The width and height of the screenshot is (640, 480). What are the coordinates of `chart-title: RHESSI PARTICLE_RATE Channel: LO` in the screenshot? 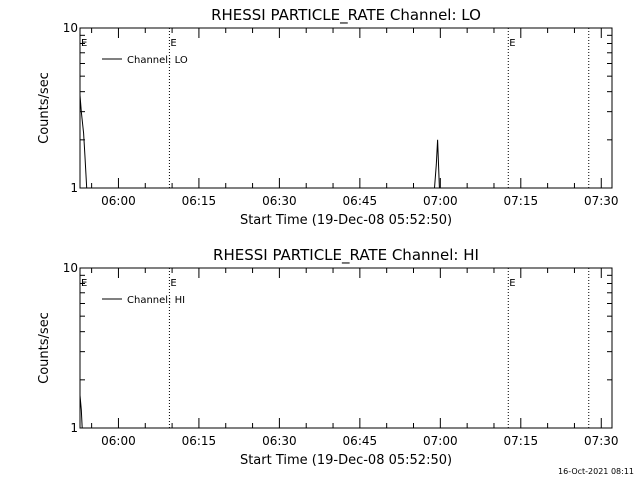 It's located at (346, 15).